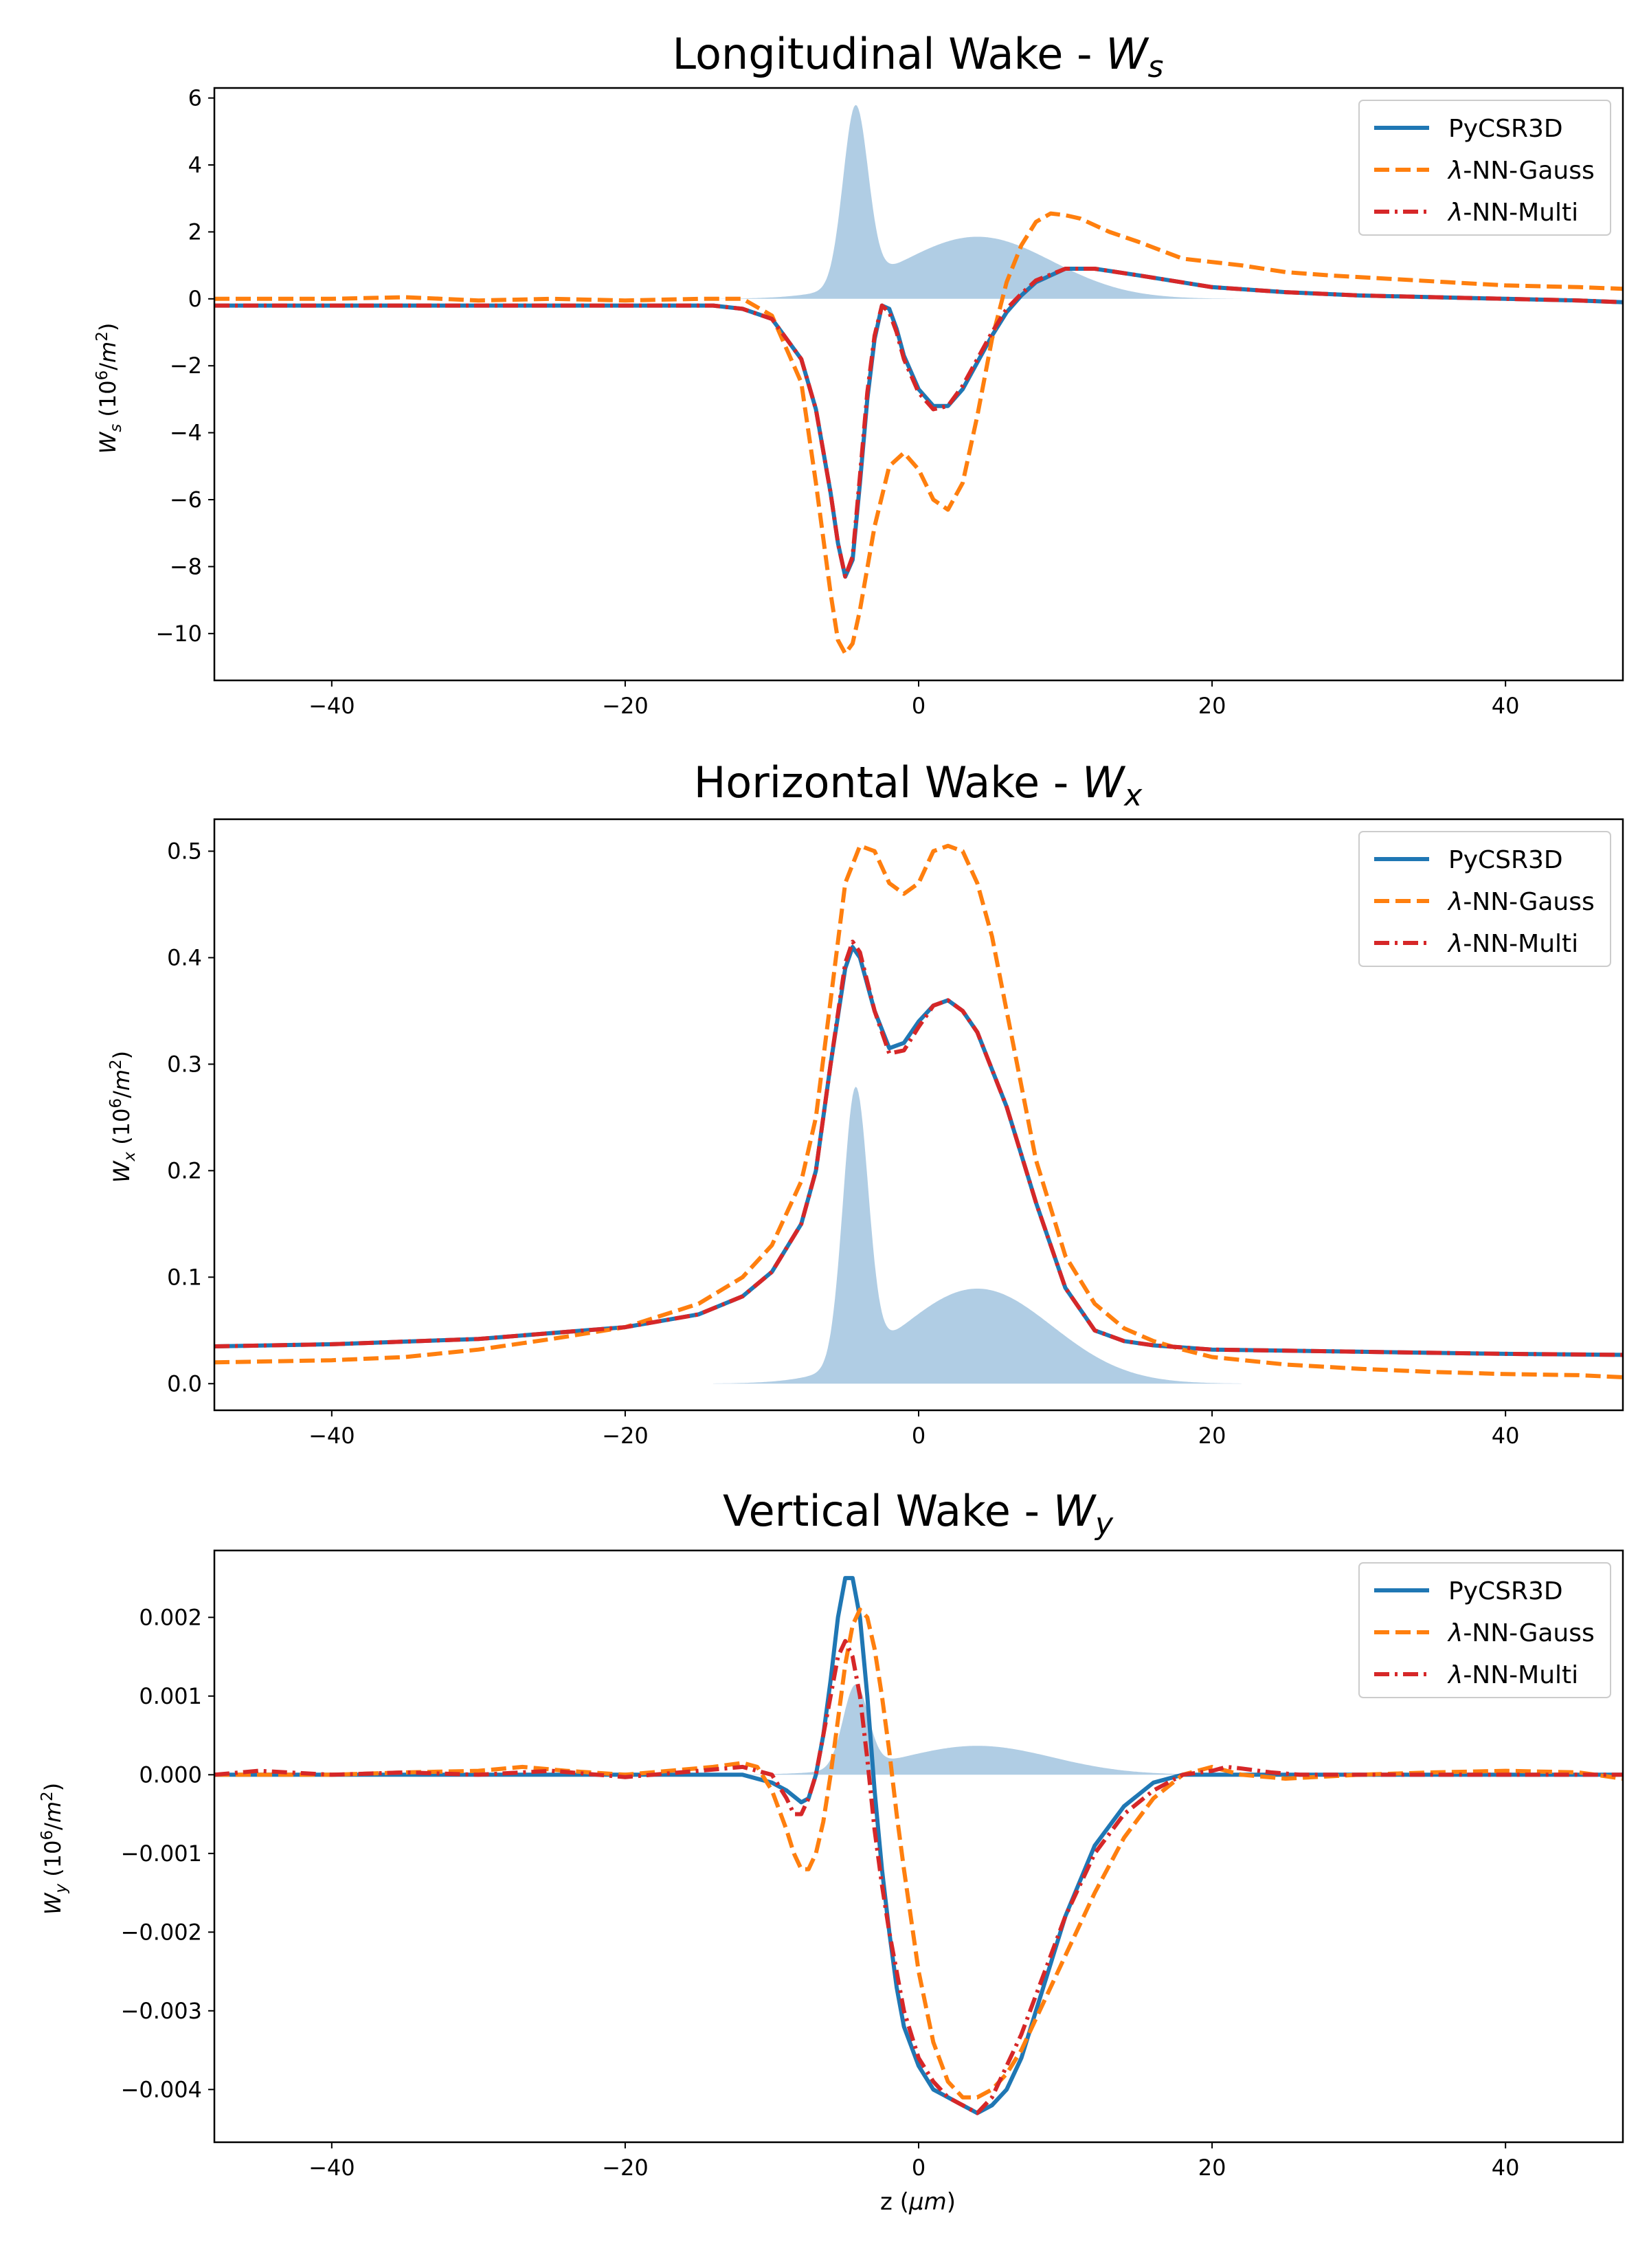  I want to click on chart-title: Longitudinal Wake - Ws, so click(918, 57).